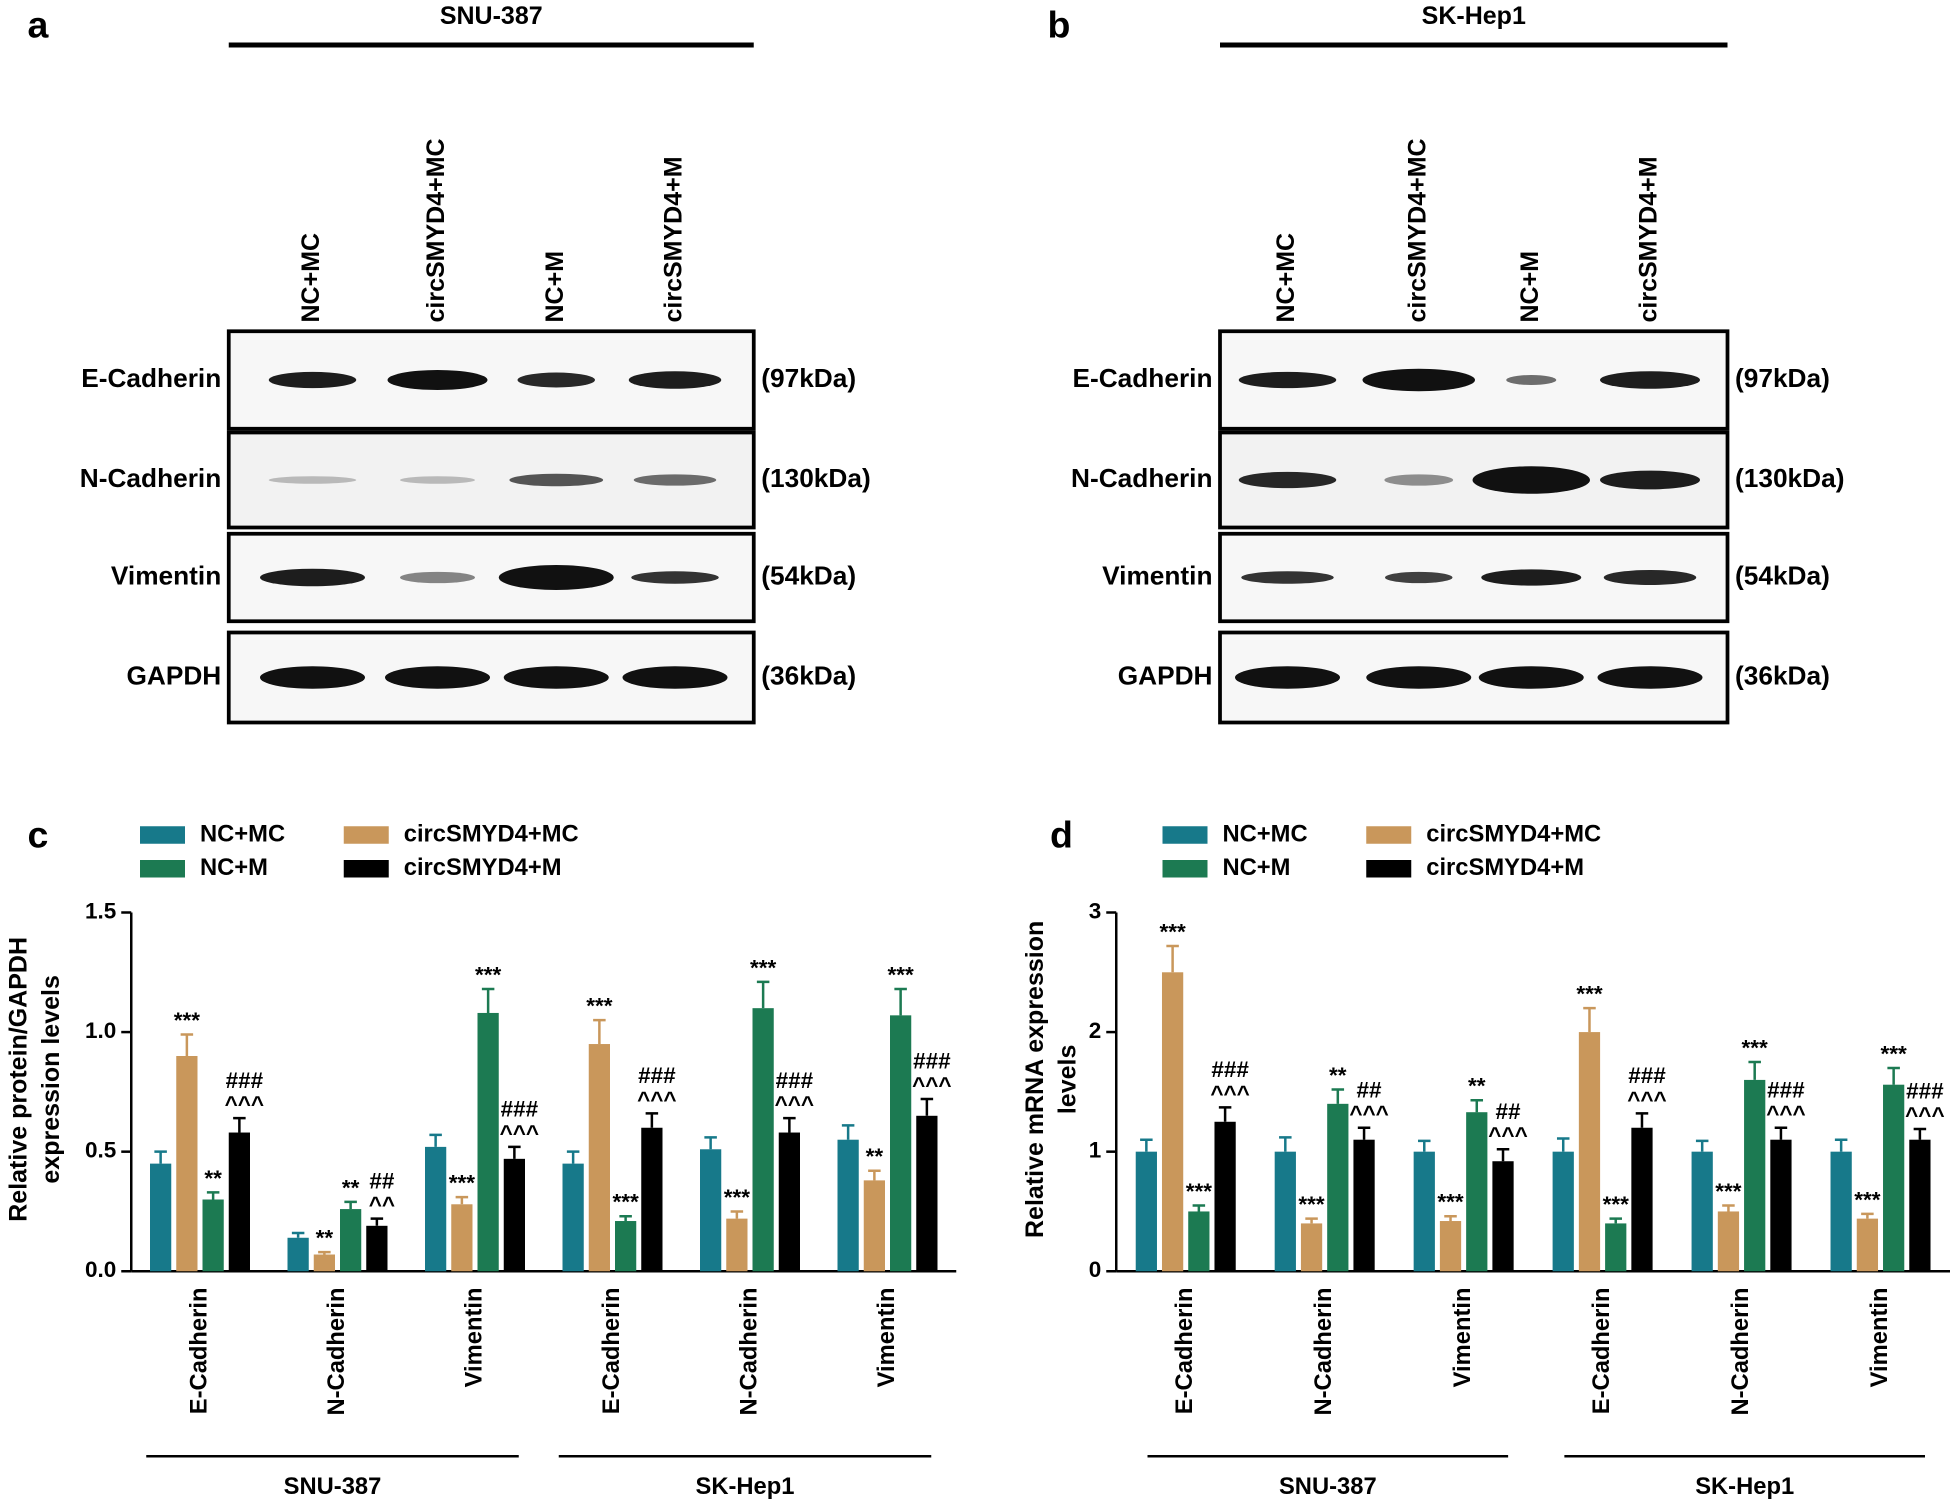  Describe the element at coordinates (166, 575) in the screenshot. I see `protein-label: Vimentin` at that location.